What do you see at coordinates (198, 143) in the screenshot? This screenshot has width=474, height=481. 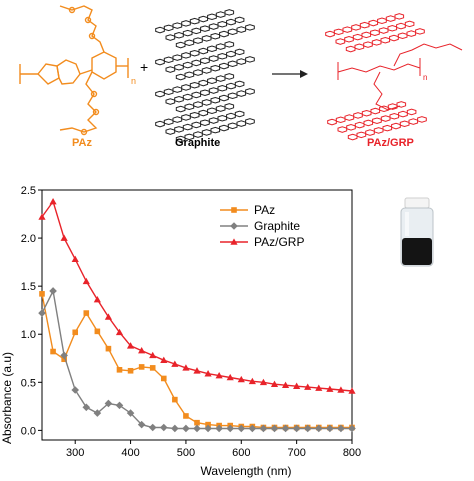 I see `label-graphite: Graphite` at bounding box center [198, 143].